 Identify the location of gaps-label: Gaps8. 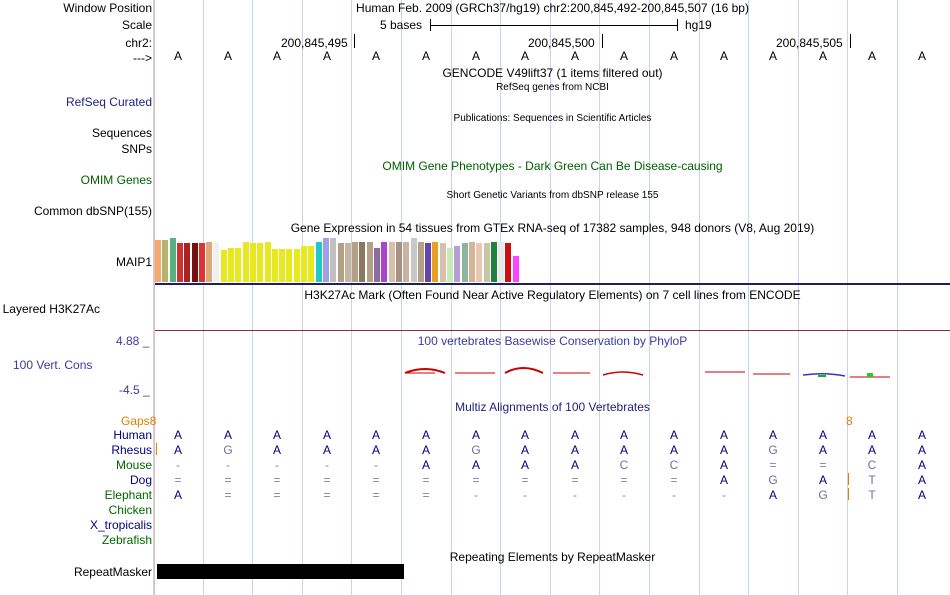
(138, 421).